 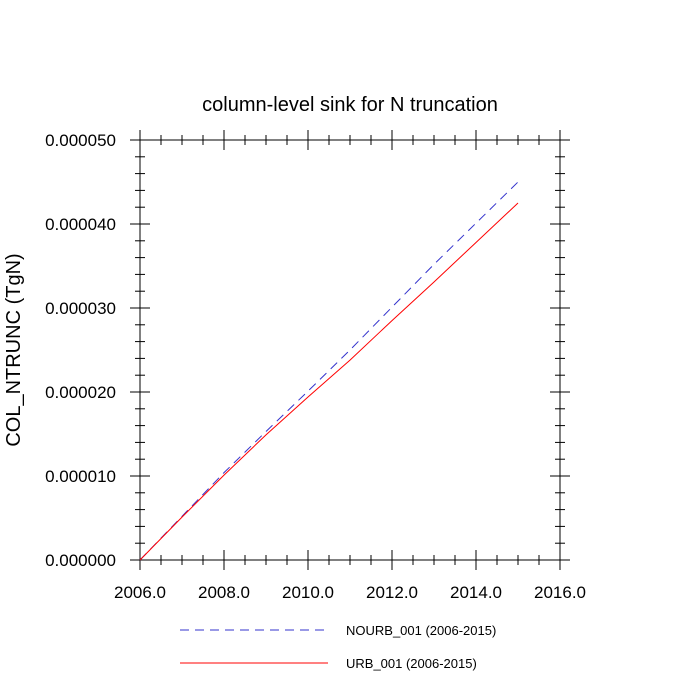 What do you see at coordinates (338, 647) in the screenshot?
I see `legend: NOURB_001 (2006-2015) URB_001 (2006-2015)` at bounding box center [338, 647].